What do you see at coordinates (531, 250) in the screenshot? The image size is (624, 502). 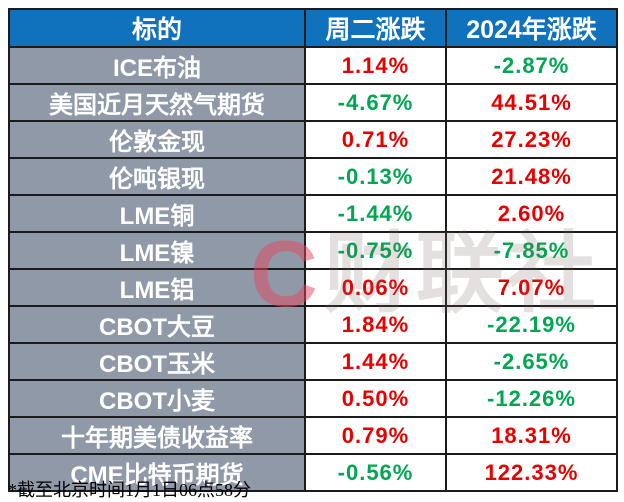 I see `ytd-change-cell: -7.85%` at bounding box center [531, 250].